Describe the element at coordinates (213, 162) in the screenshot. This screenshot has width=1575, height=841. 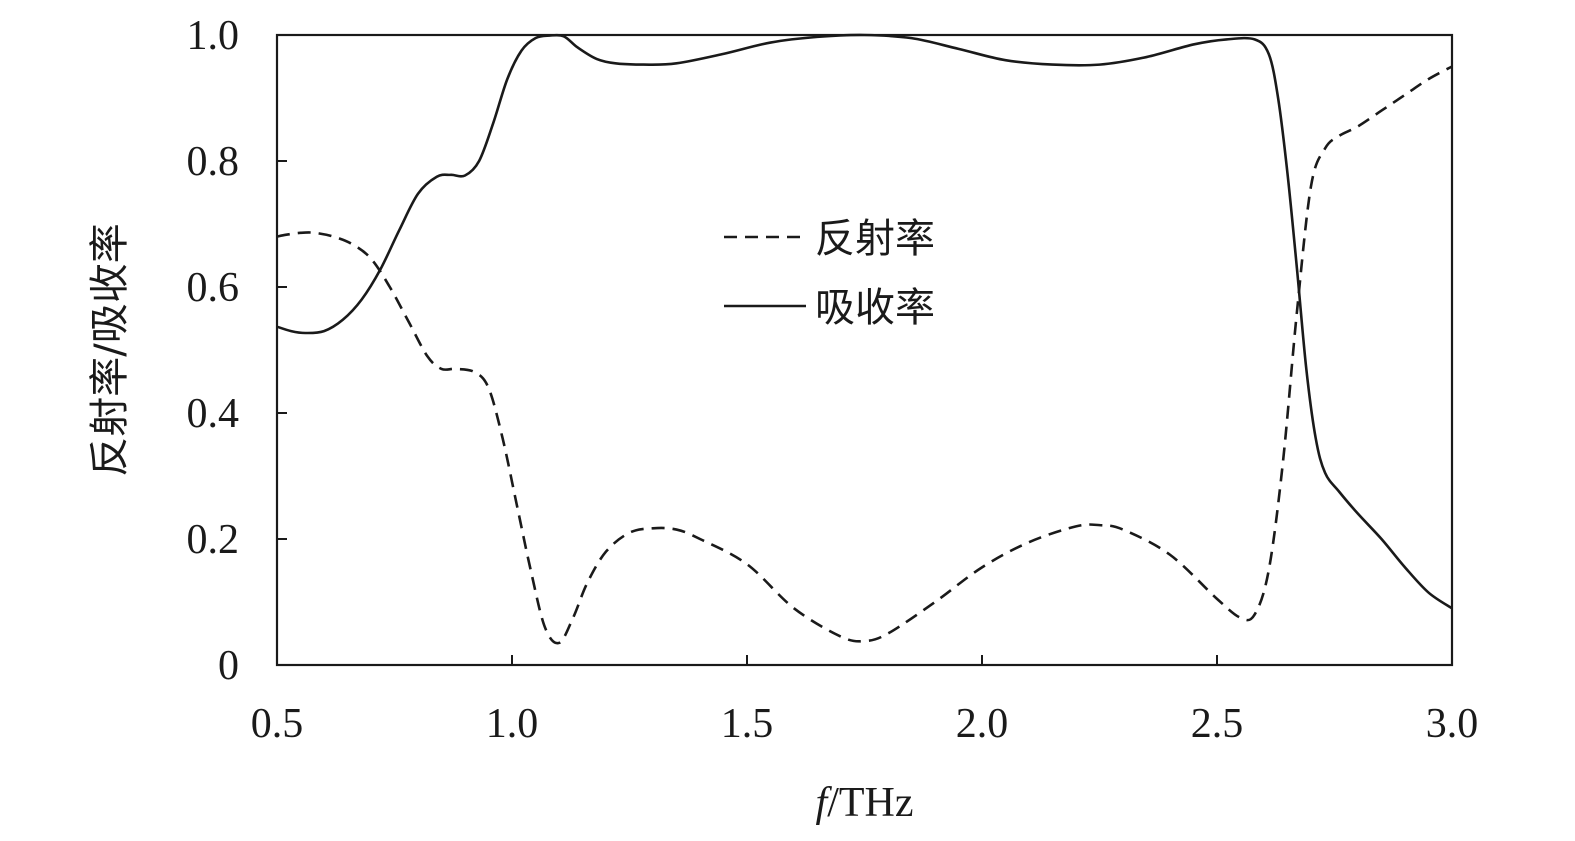
I see `y-tick-label: 0.8` at that location.